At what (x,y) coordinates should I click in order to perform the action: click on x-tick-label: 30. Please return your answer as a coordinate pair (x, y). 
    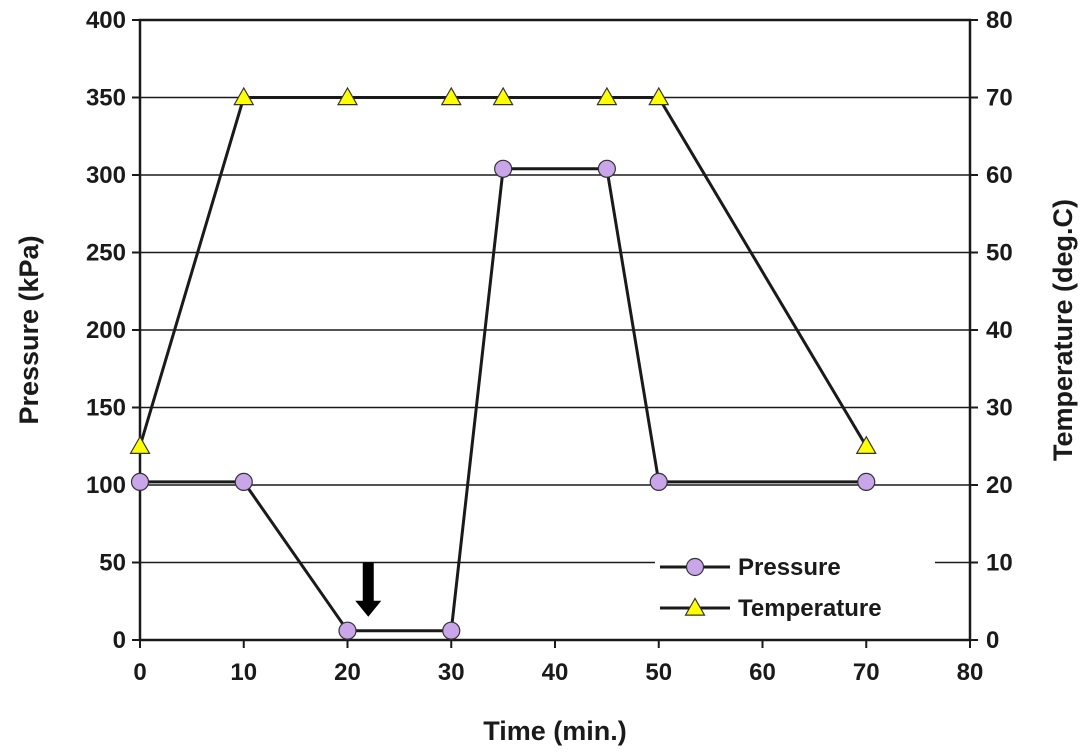
    Looking at the image, I should click on (451, 672).